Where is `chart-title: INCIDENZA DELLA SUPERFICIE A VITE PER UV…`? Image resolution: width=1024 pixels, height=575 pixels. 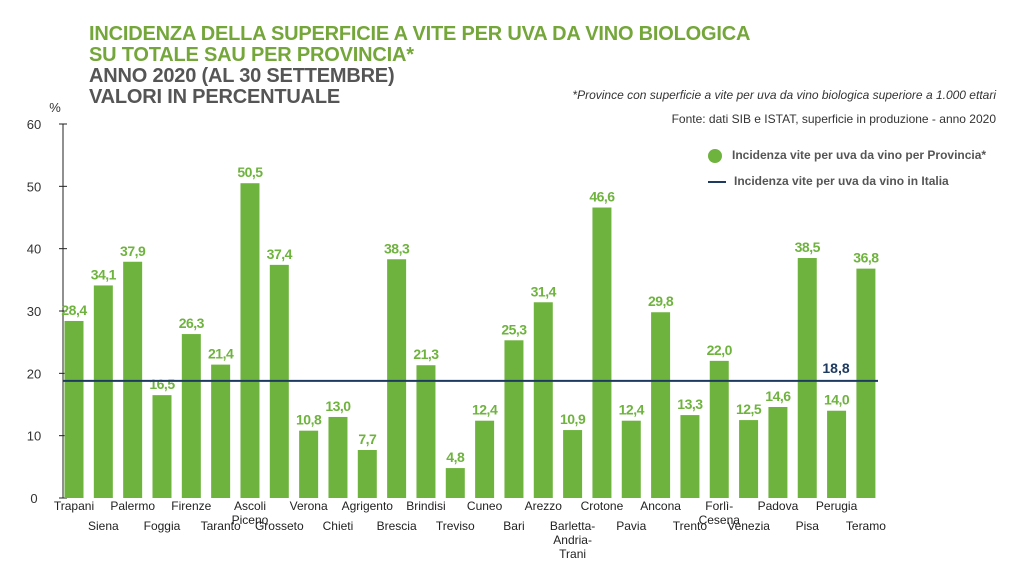 chart-title: INCIDENZA DELLA SUPERFICIE A VITE PER UV… is located at coordinates (419, 66).